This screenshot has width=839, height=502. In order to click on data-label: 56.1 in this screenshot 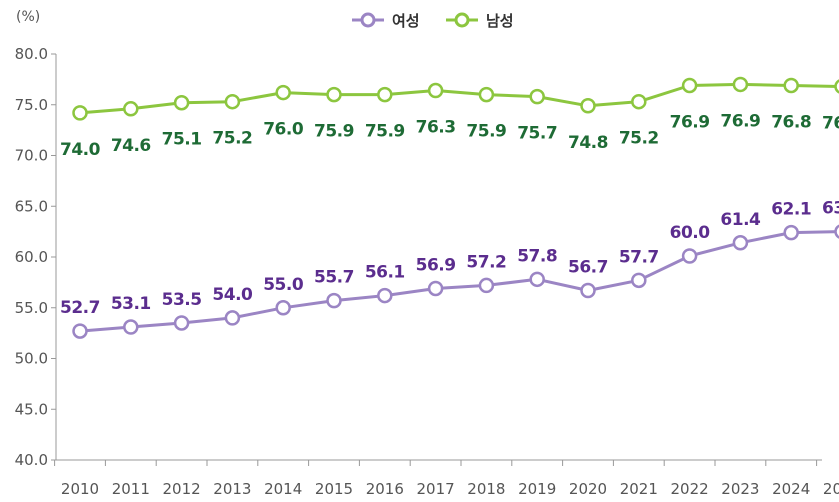, I will do `click(385, 273)`.